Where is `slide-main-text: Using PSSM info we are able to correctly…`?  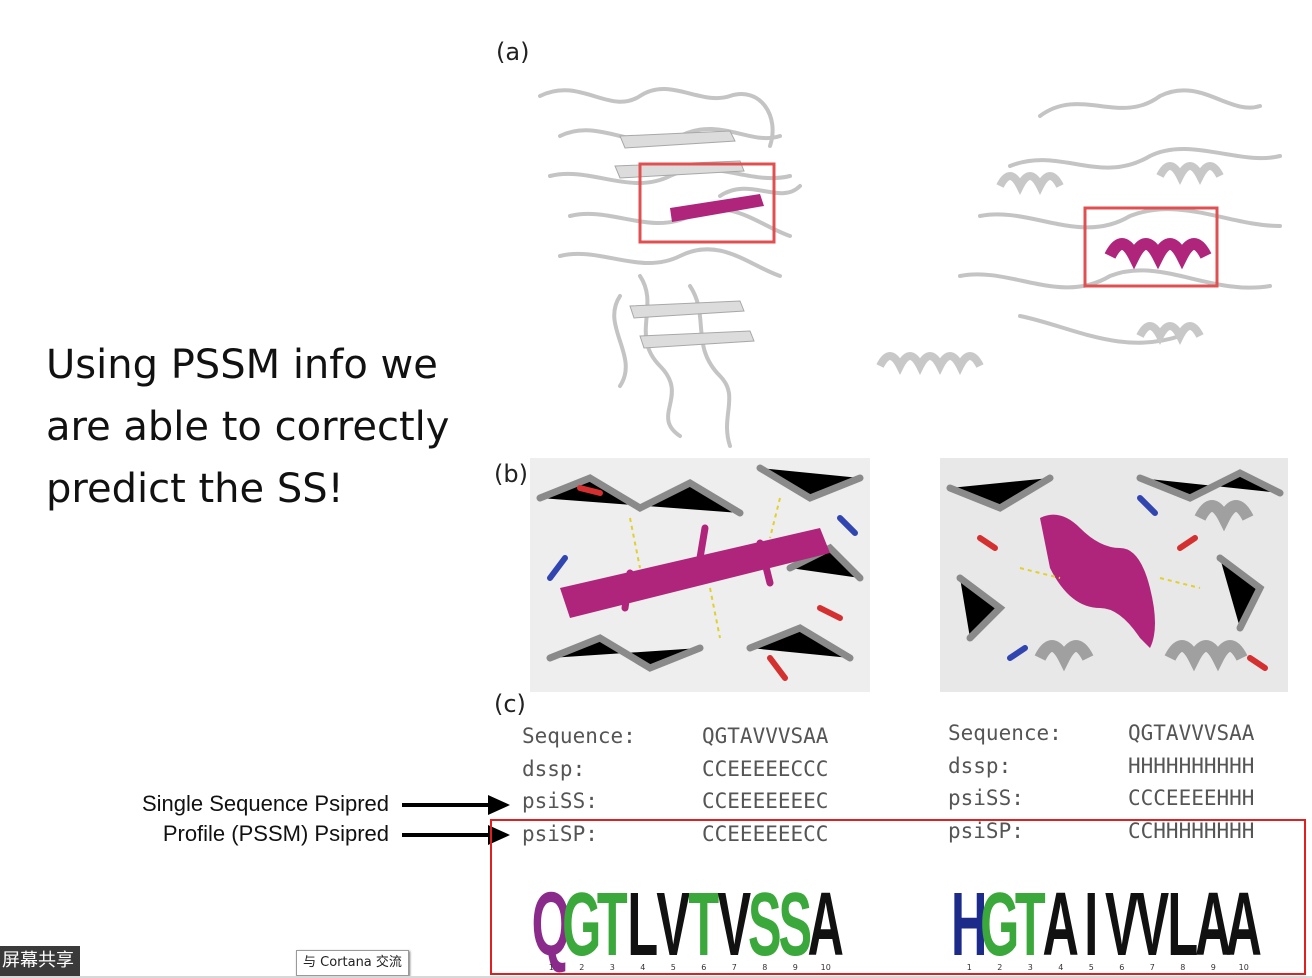 slide-main-text: Using PSSM info we are able to correctly… is located at coordinates (266, 427).